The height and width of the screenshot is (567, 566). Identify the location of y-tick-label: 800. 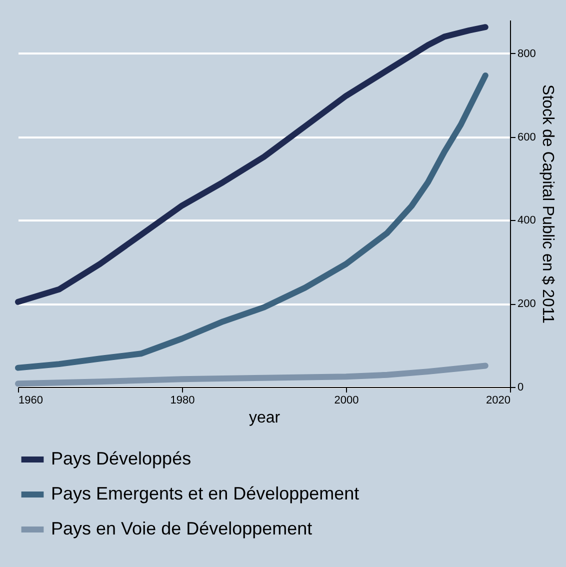
(527, 54).